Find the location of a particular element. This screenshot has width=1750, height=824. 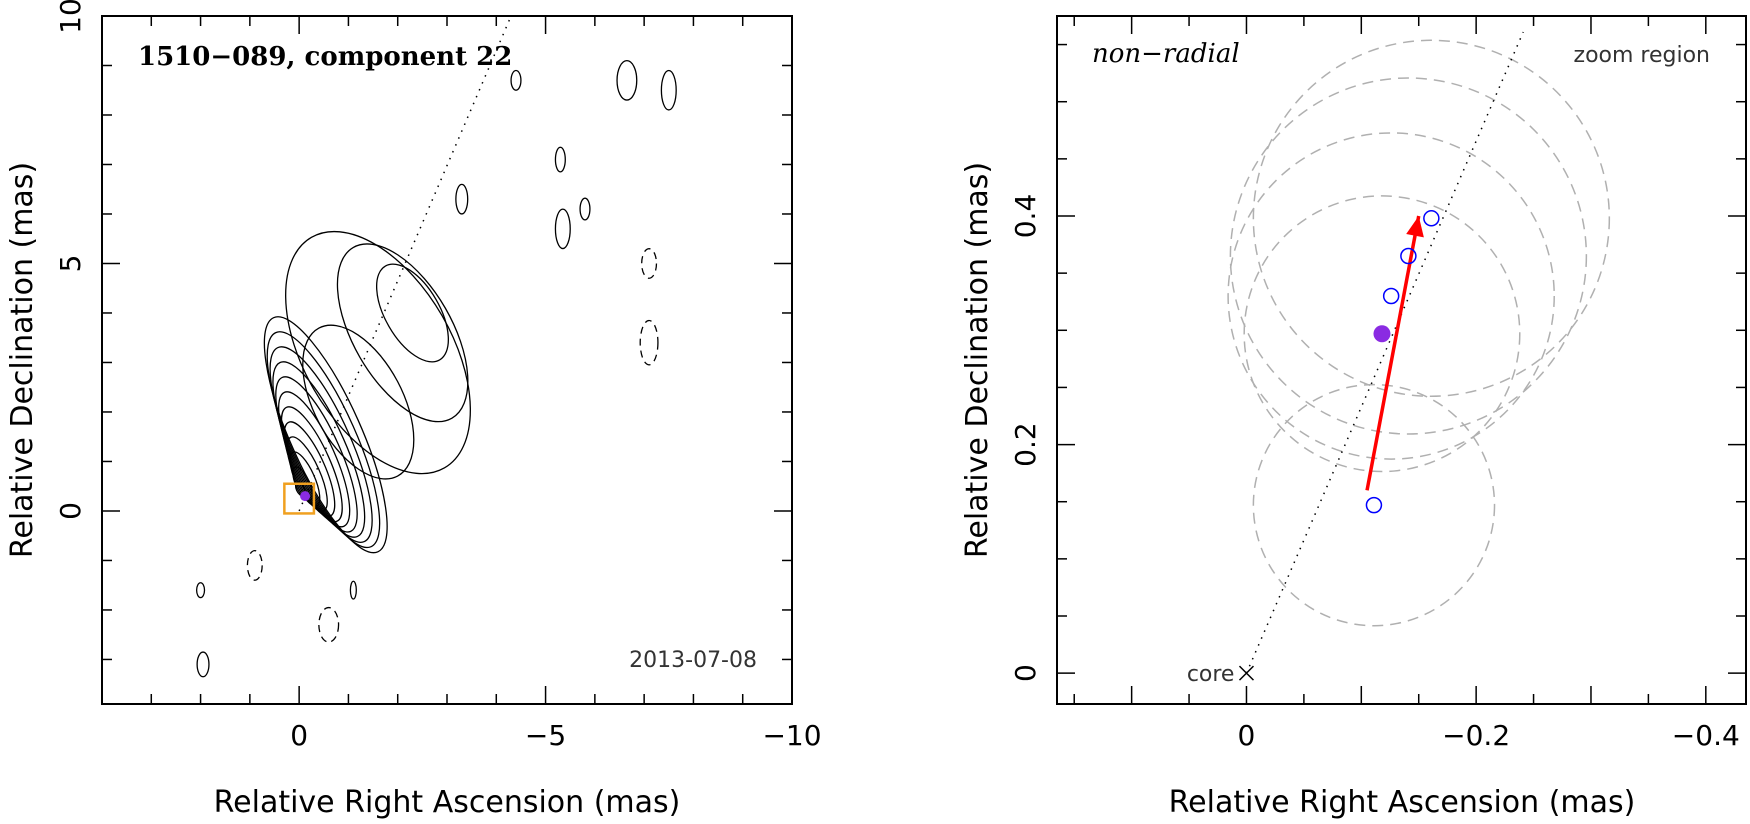

y-tick-label: 10 is located at coordinates (70, 17).